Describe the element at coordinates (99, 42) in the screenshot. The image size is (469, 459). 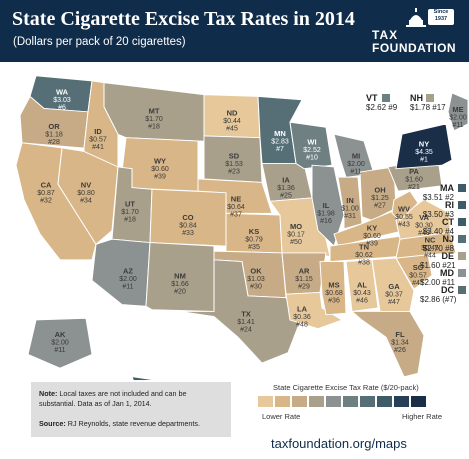
I see `map-subtitle: (Dollars per pack of 20 cigarettes)` at that location.